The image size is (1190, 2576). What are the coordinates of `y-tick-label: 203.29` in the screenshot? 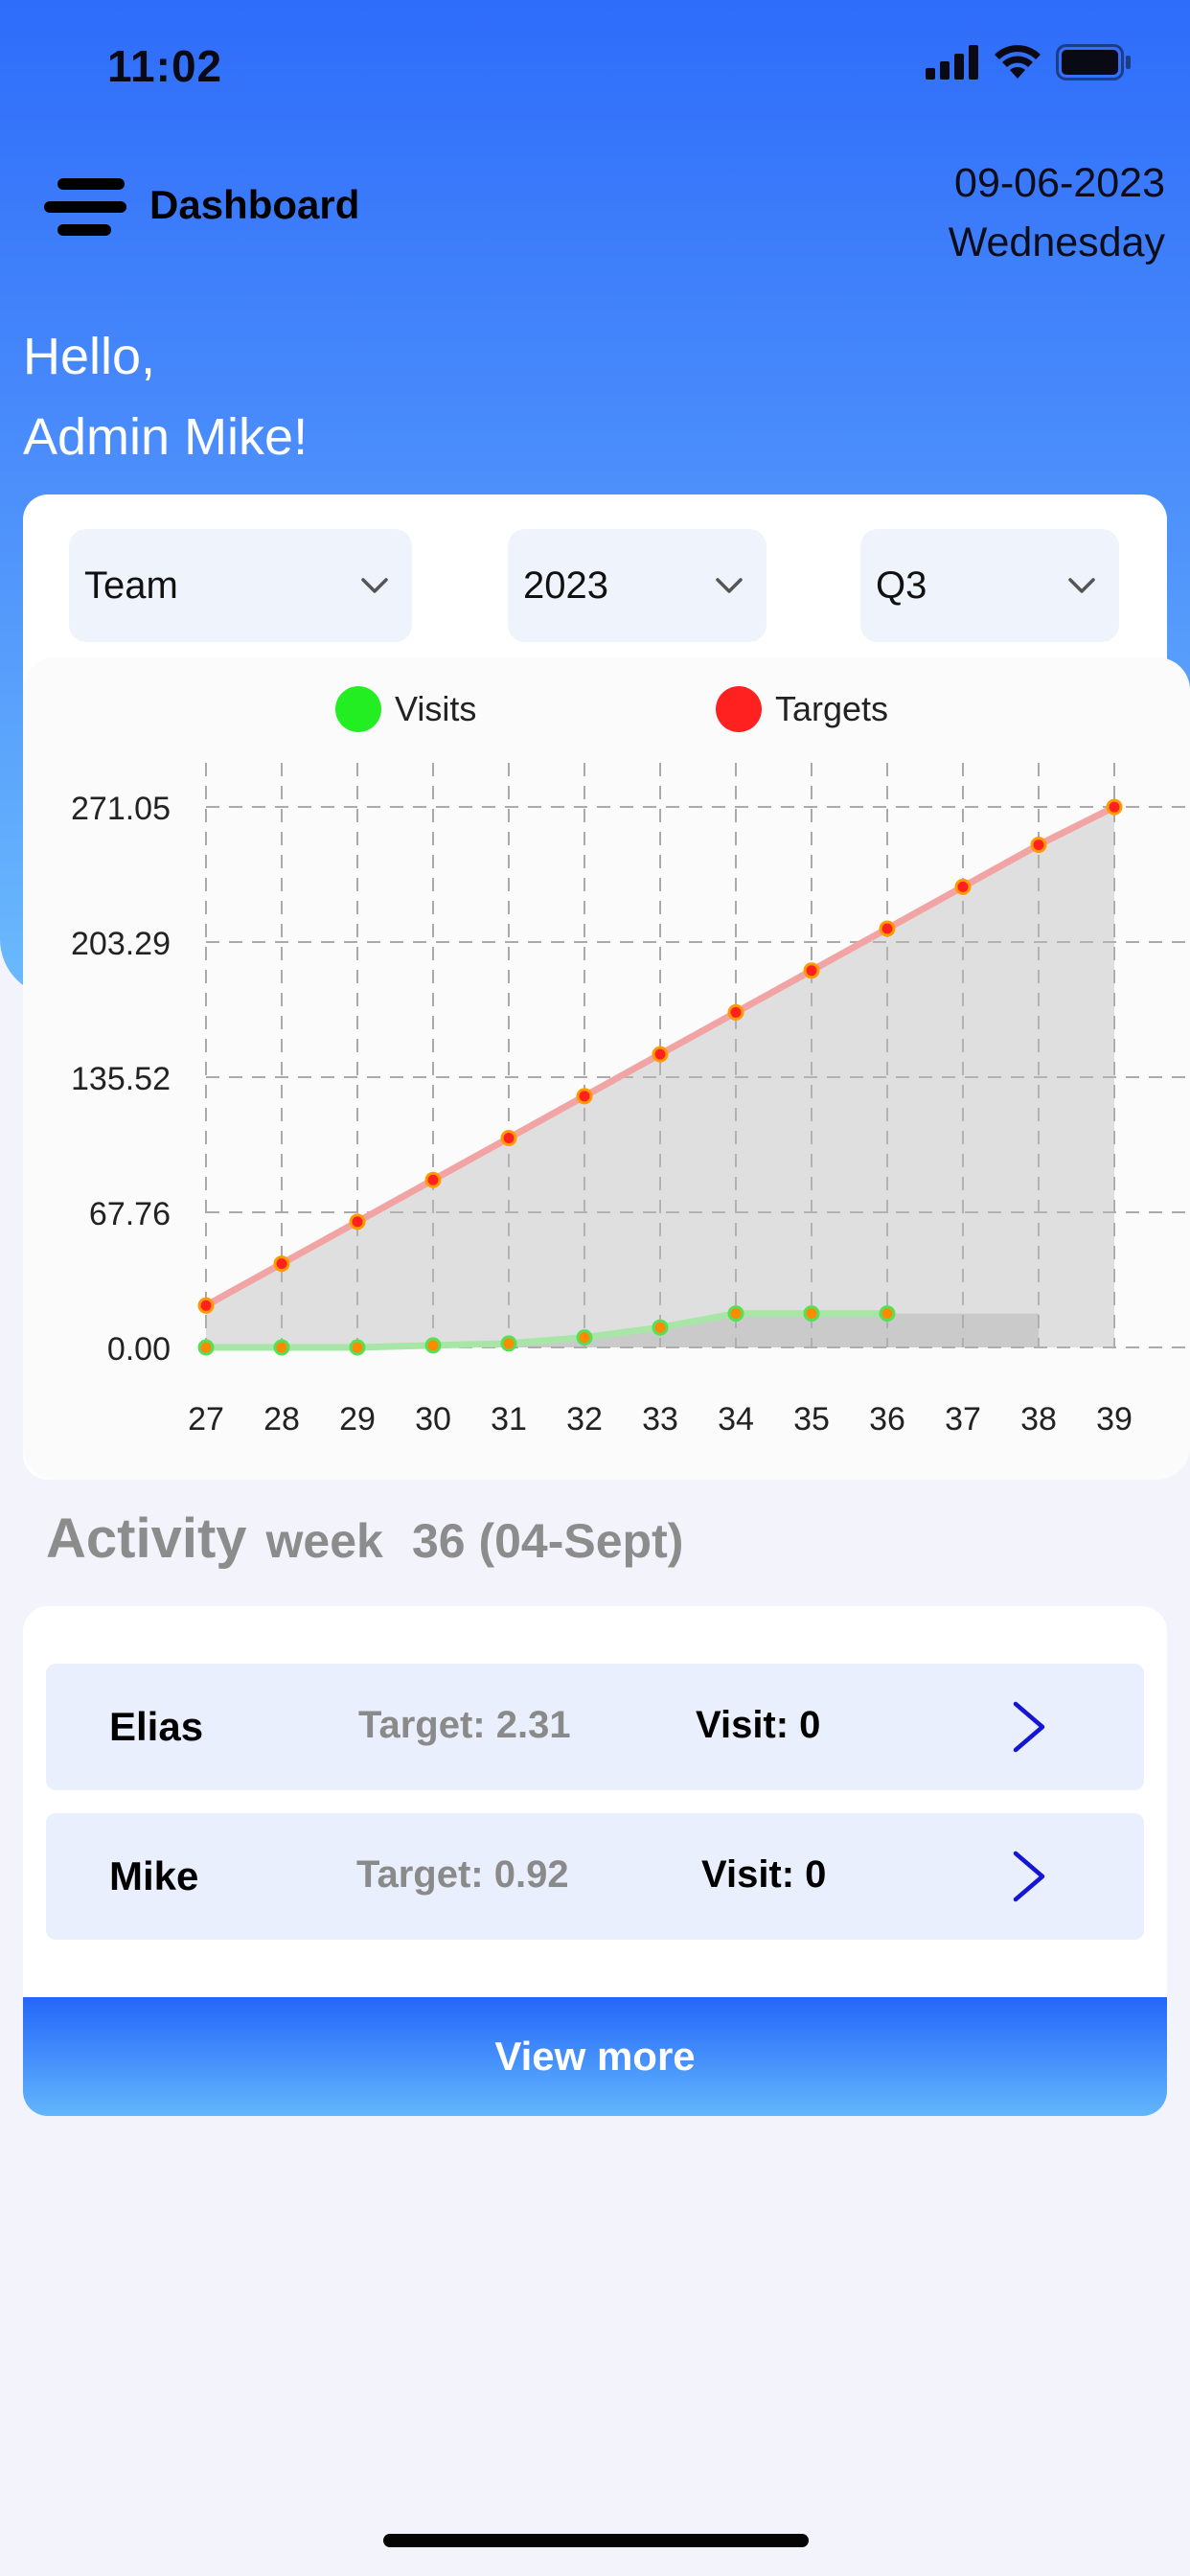 It's located at (121, 944).